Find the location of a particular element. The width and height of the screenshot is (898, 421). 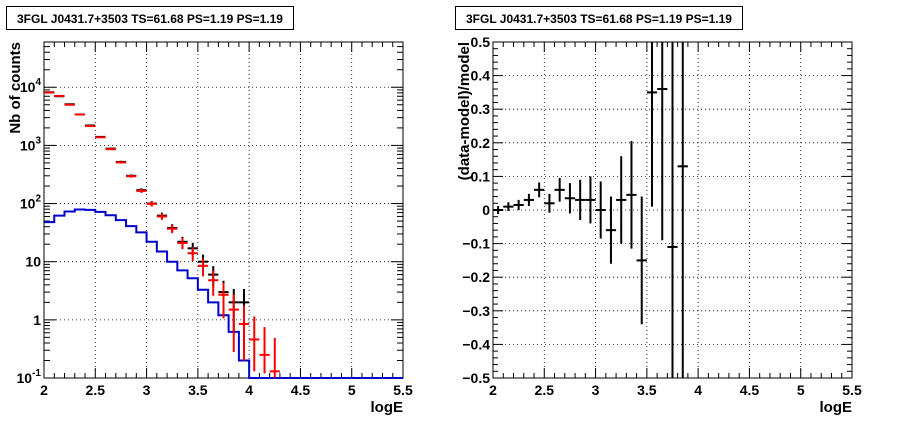

y-tick-label: −0.2 is located at coordinates (476, 277).